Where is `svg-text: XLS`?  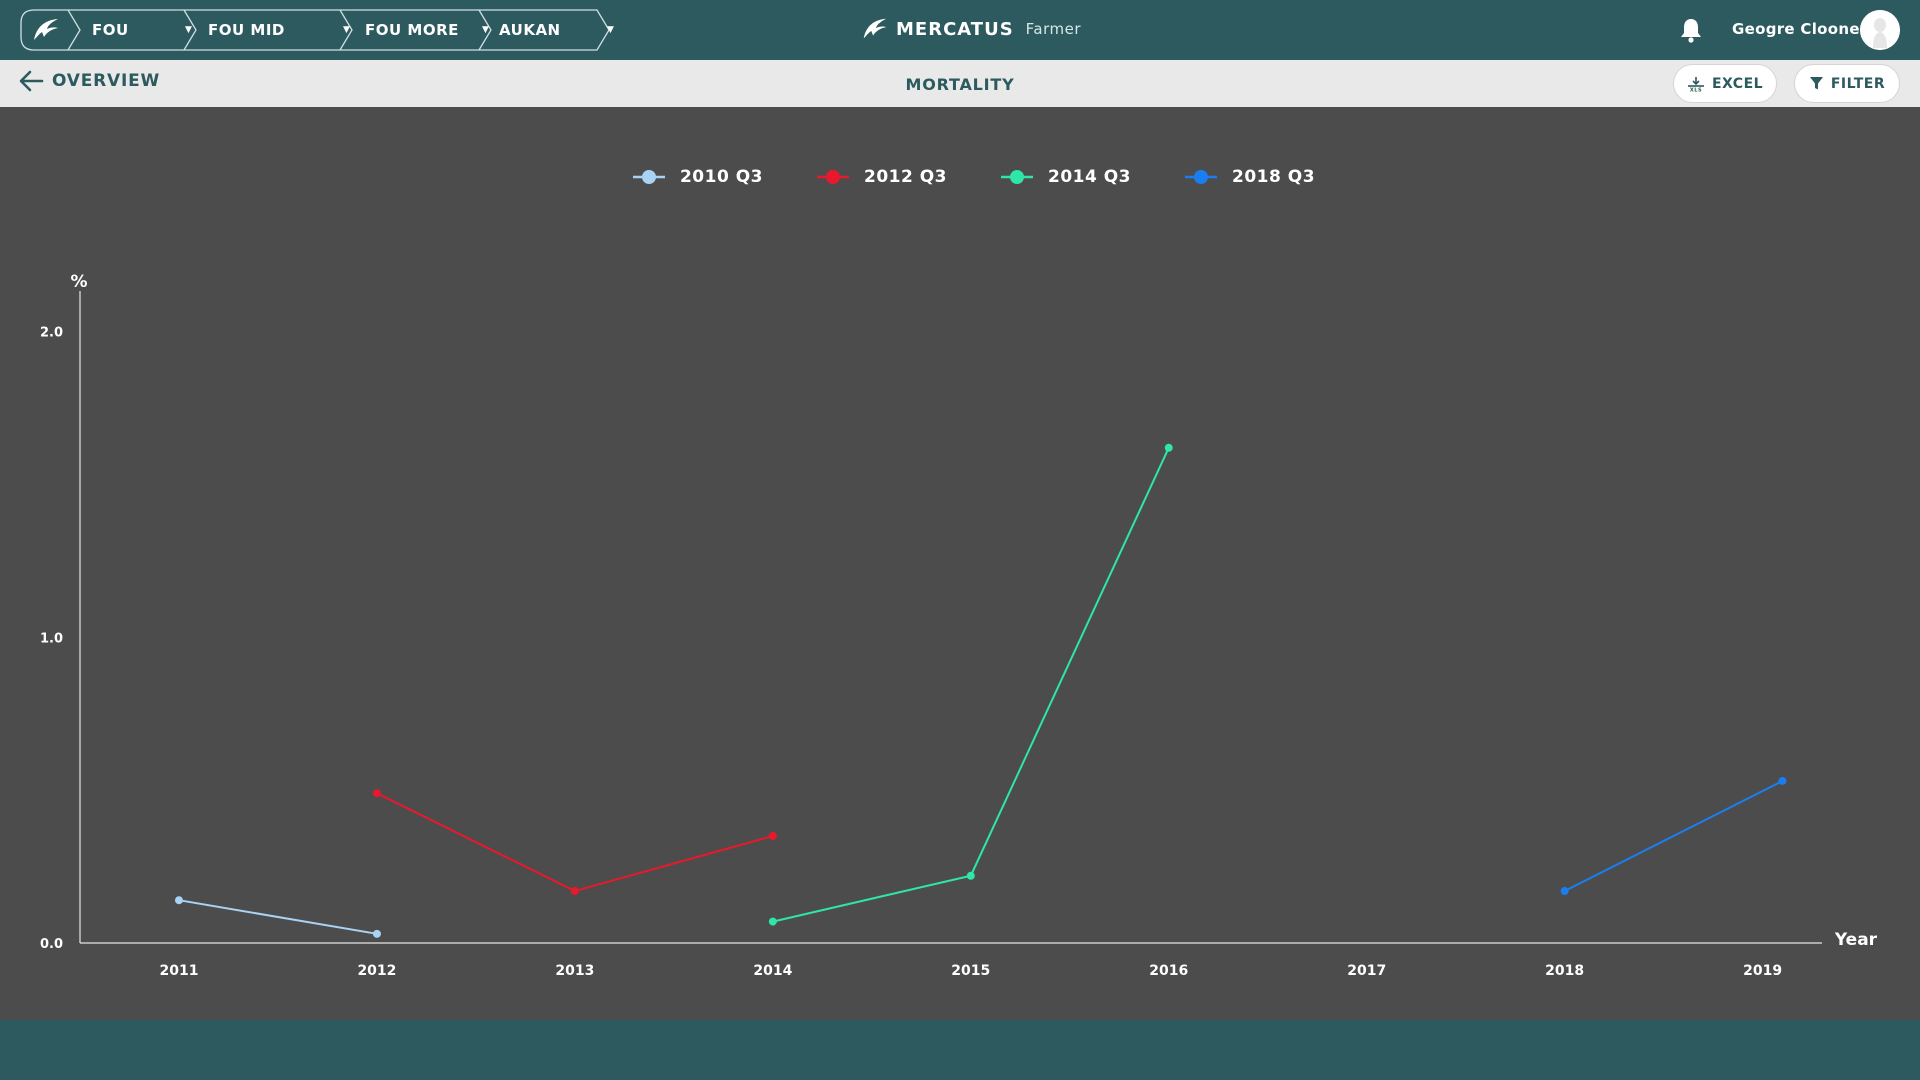
svg-text: XLS is located at coordinates (1696, 89).